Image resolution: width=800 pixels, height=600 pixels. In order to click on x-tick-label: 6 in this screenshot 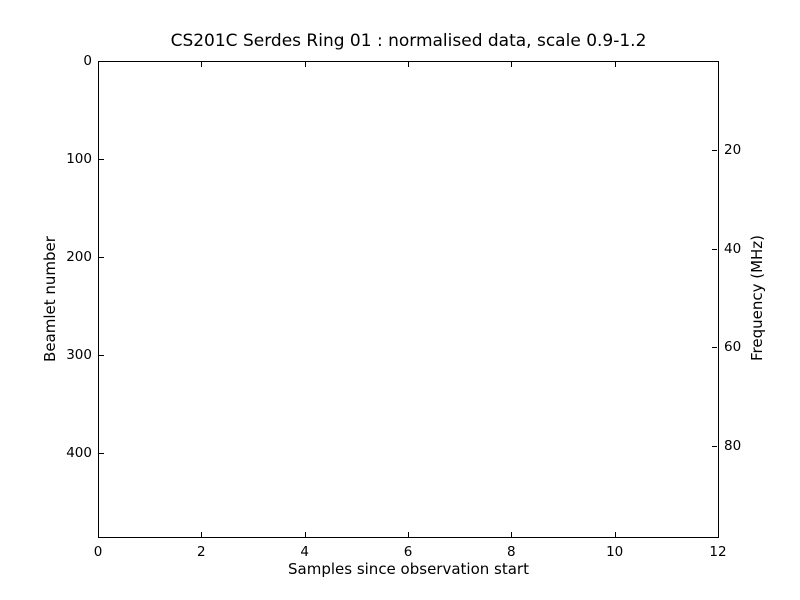, I will do `click(408, 552)`.